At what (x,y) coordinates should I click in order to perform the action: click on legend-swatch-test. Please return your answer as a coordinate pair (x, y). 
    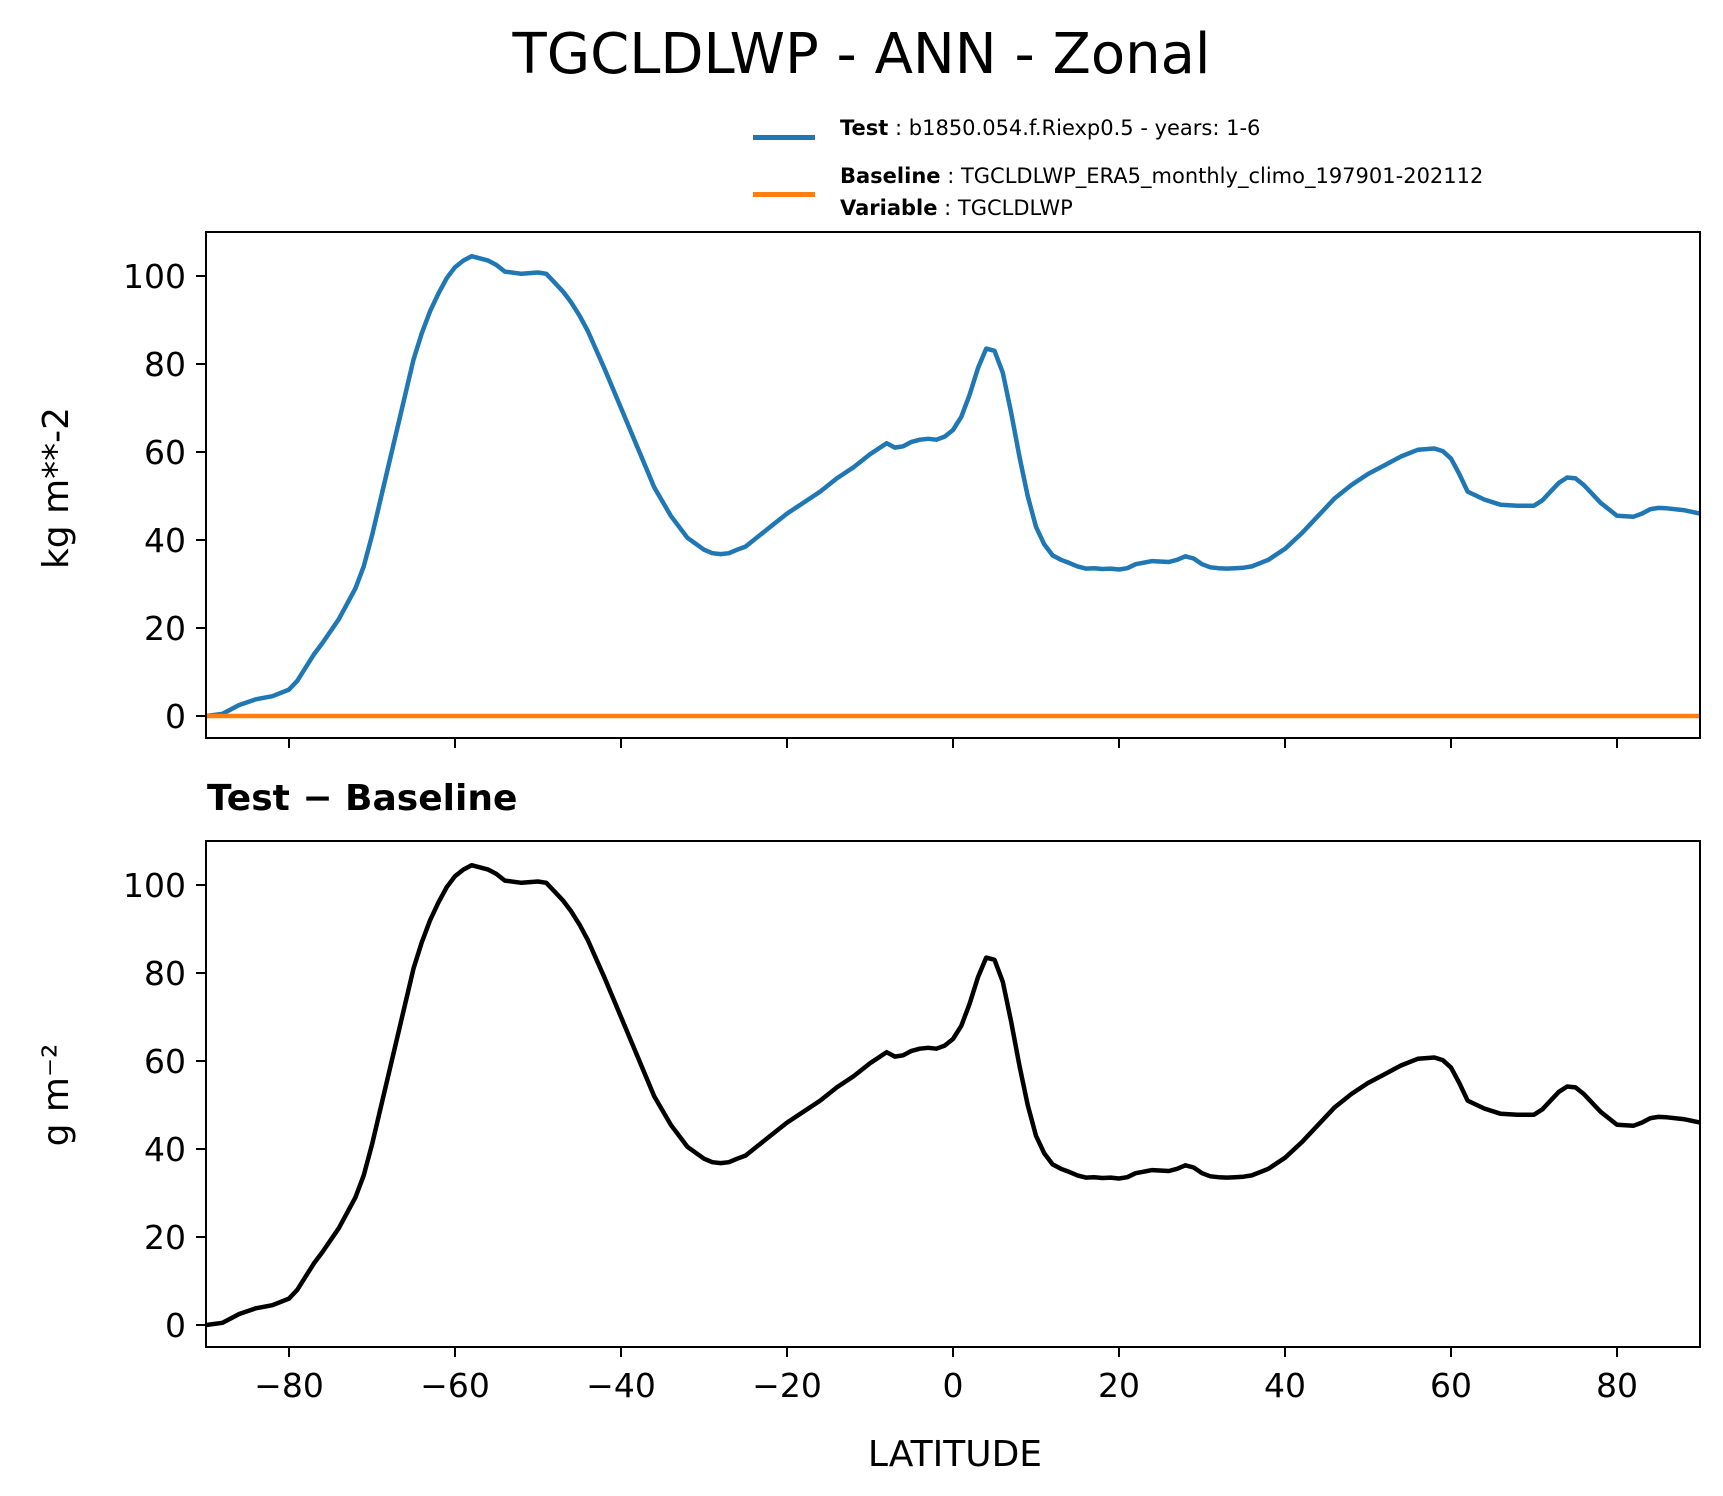
    Looking at the image, I should click on (784, 137).